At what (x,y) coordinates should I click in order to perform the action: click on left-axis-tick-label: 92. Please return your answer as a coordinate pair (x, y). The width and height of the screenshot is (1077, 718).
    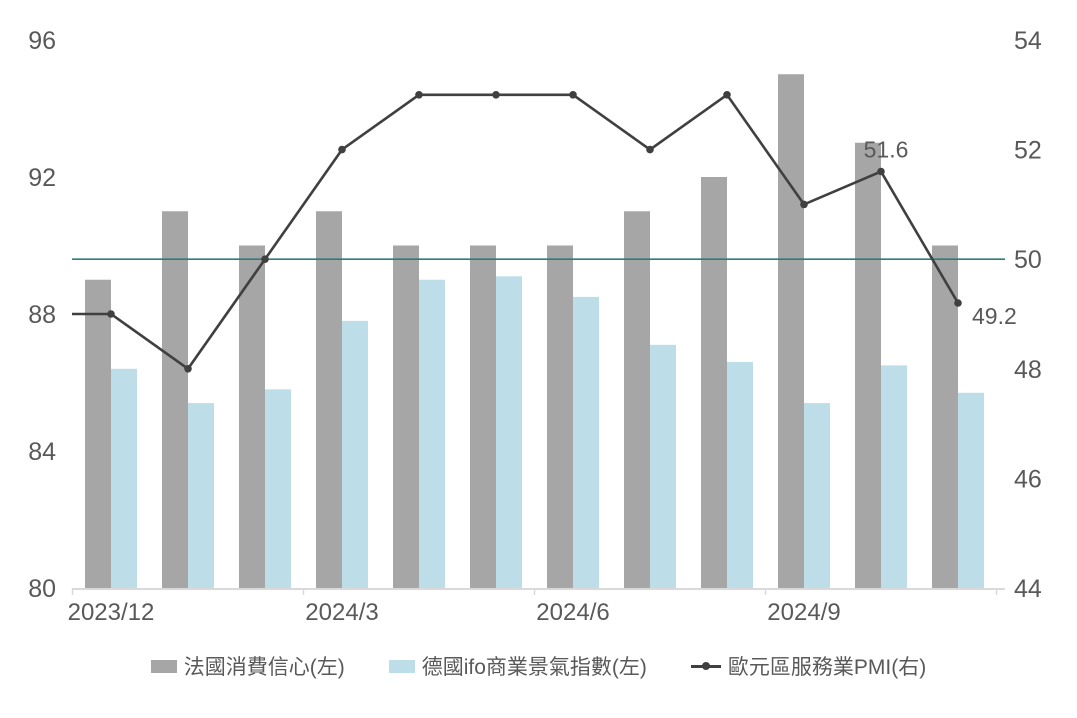
    Looking at the image, I should click on (42, 178).